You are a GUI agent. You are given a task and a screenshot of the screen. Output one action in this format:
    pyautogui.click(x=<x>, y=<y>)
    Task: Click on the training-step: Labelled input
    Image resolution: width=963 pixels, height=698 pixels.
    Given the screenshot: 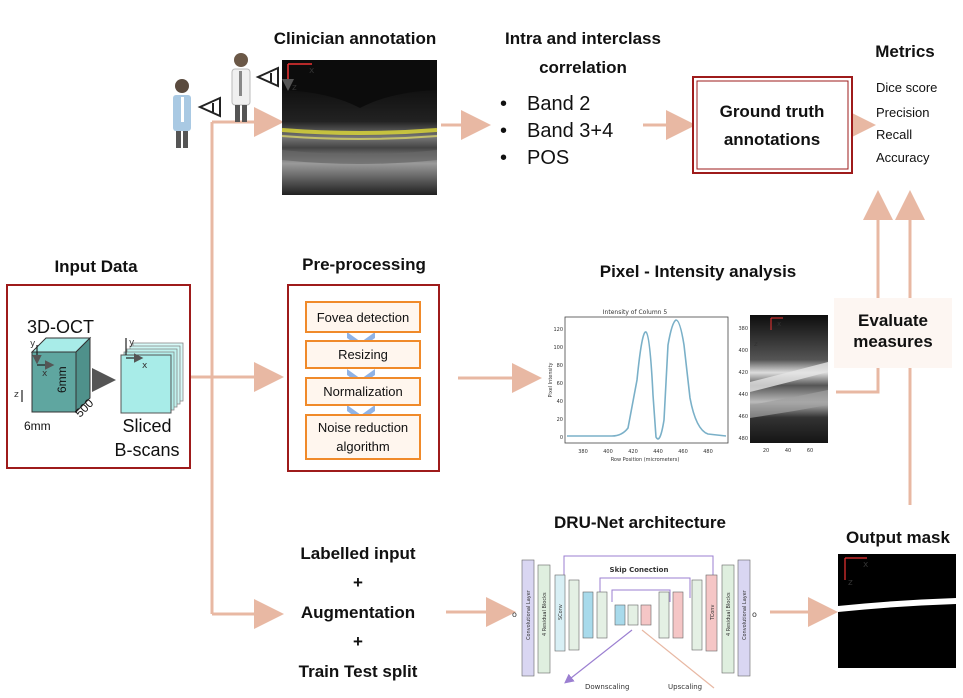 What is the action you would take?
    pyautogui.click(x=358, y=553)
    